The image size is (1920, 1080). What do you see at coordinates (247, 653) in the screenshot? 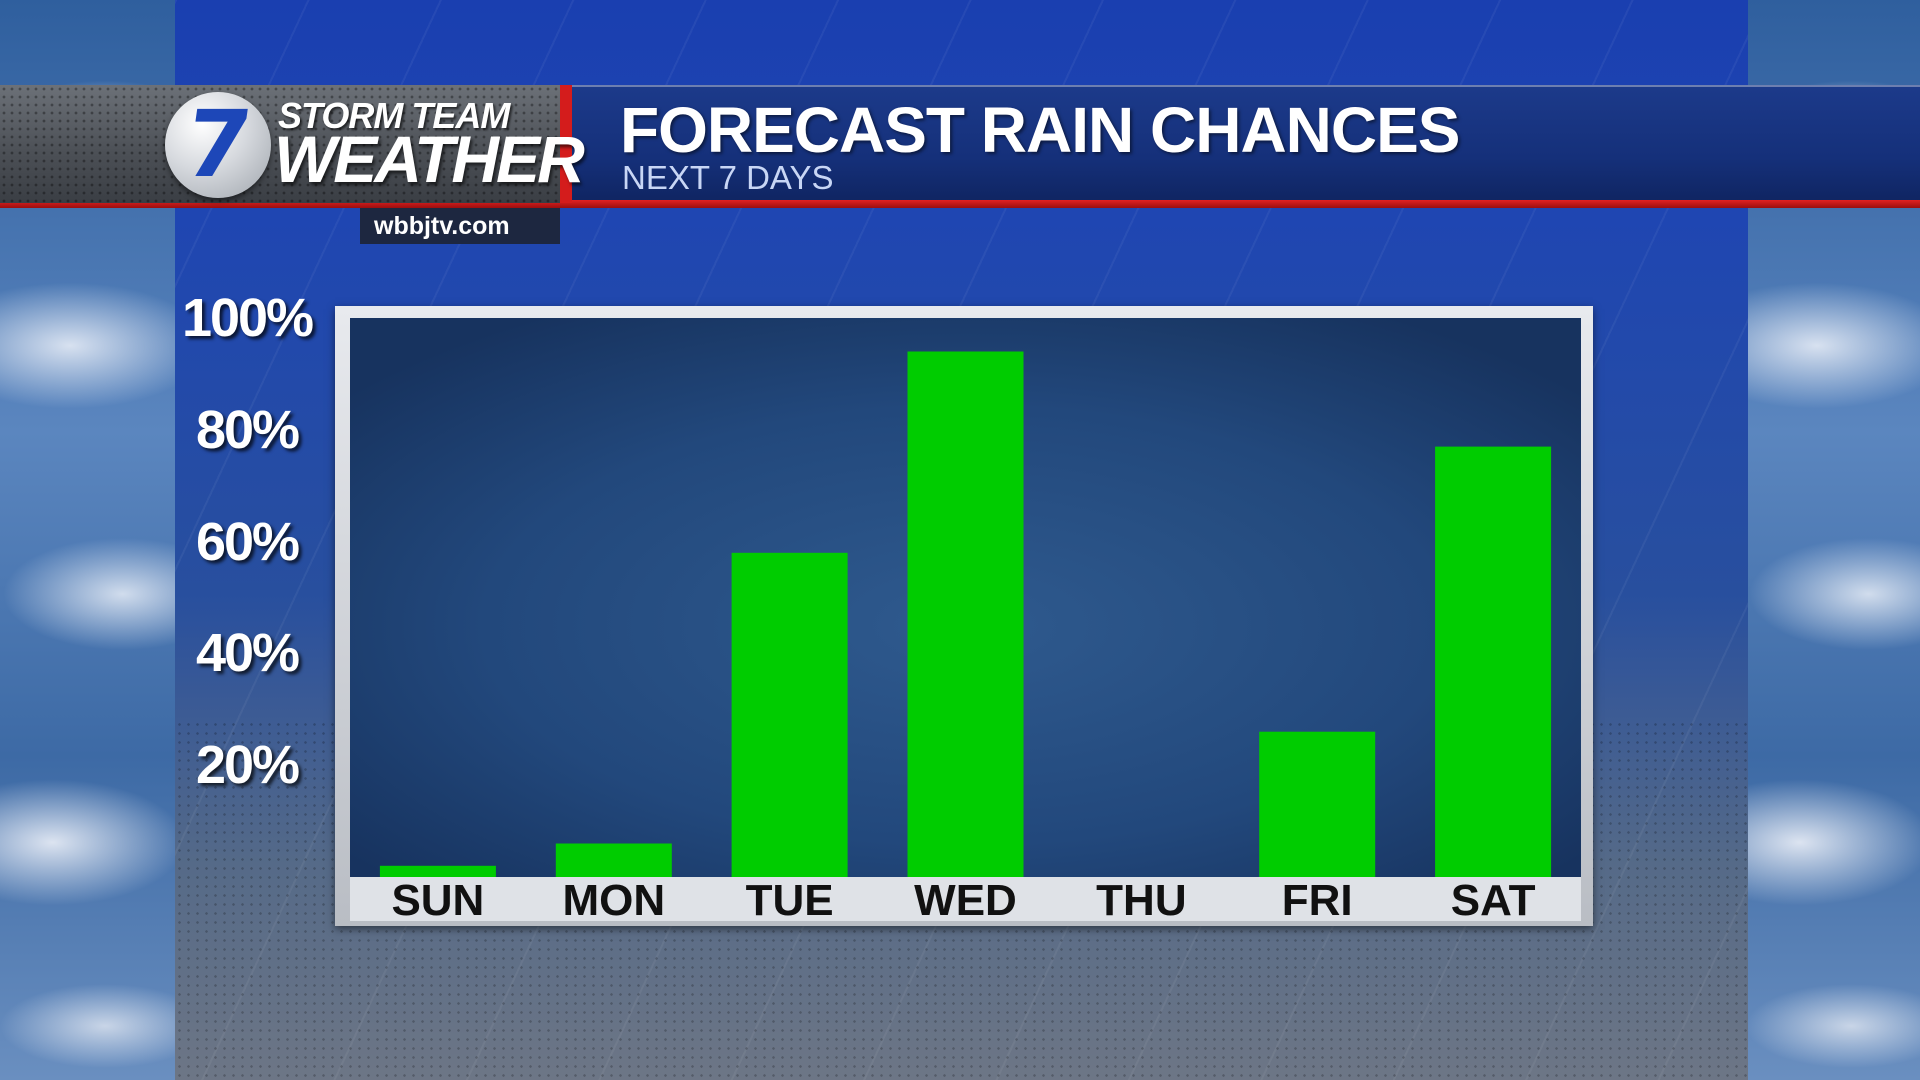
I see `y-tick-label-40: 40%` at bounding box center [247, 653].